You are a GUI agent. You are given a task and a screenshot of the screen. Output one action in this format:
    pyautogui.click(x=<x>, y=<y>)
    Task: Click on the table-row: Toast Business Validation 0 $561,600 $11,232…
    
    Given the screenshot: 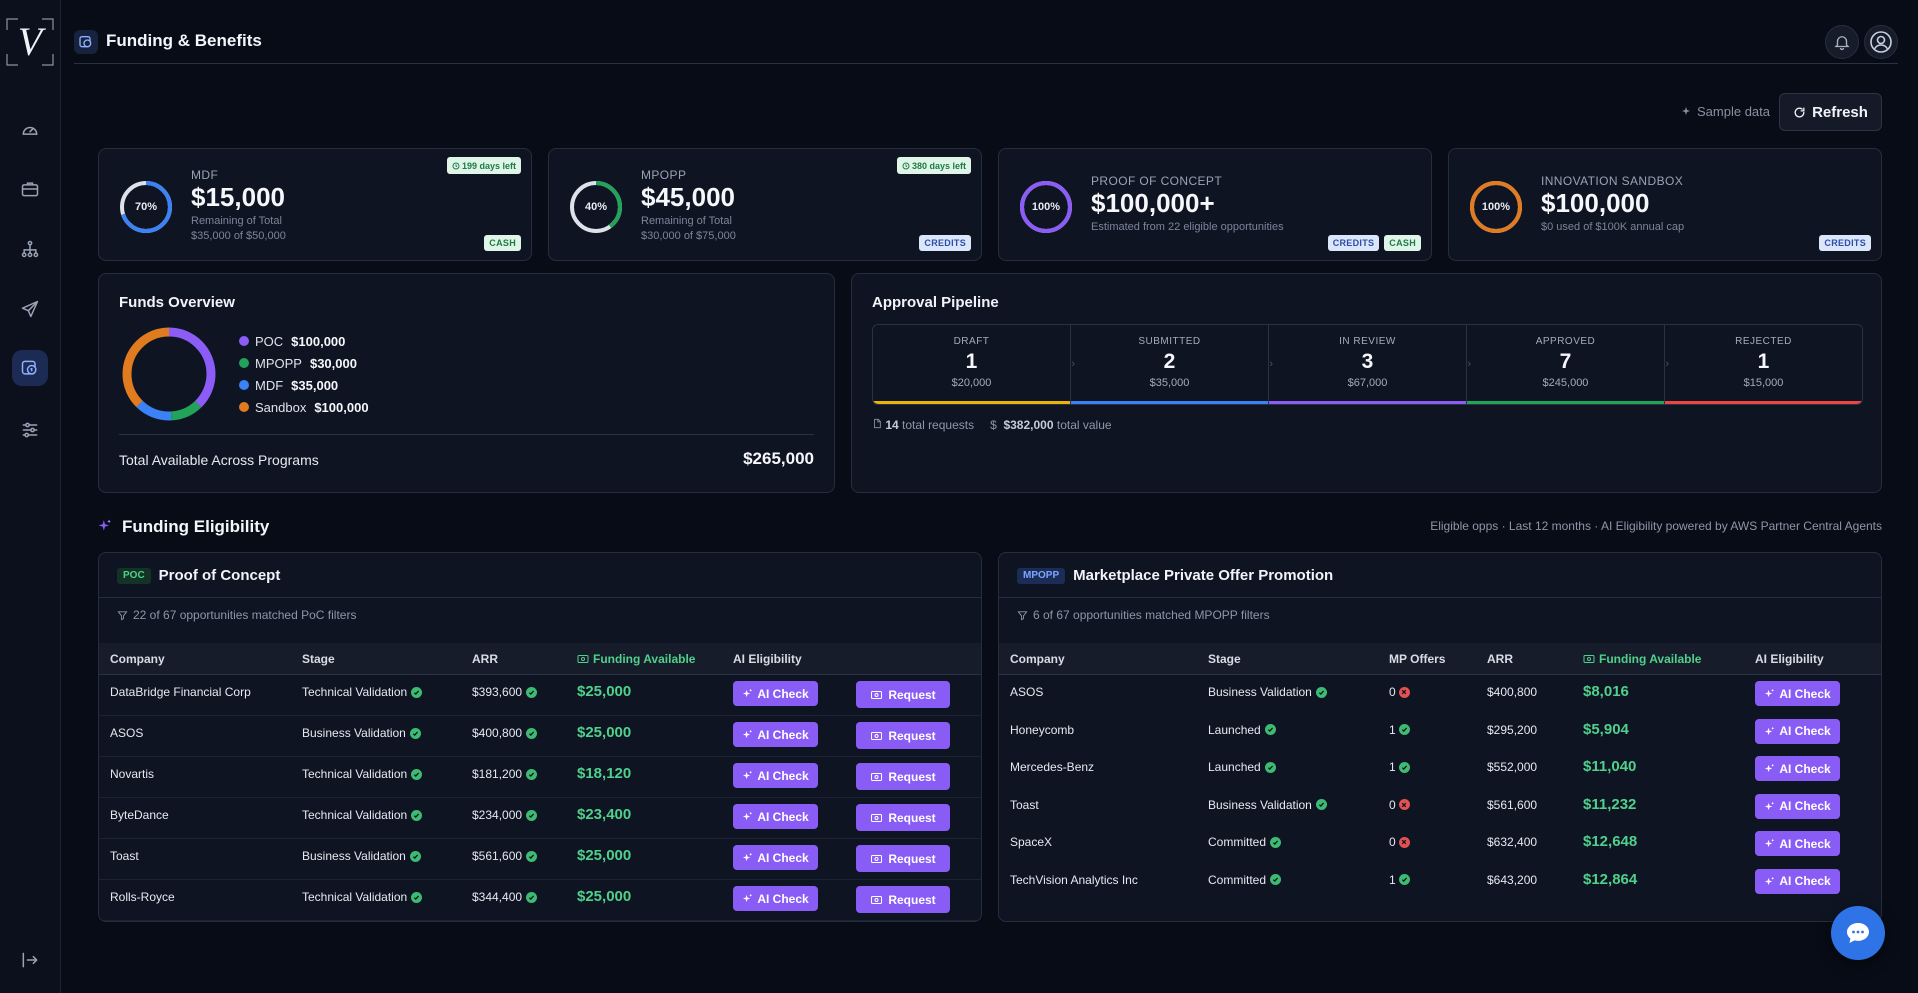 What is the action you would take?
    pyautogui.click(x=1440, y=806)
    